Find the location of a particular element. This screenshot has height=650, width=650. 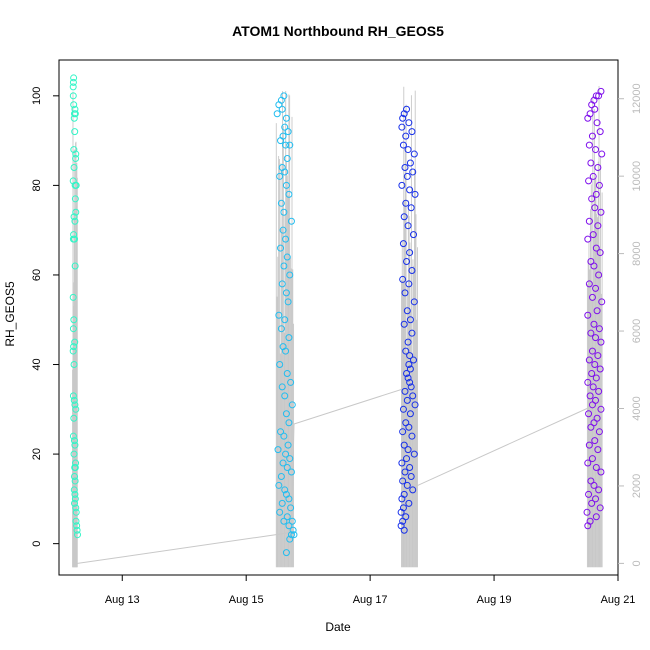

y2-tick-label: 12000 is located at coordinates (637, 98).